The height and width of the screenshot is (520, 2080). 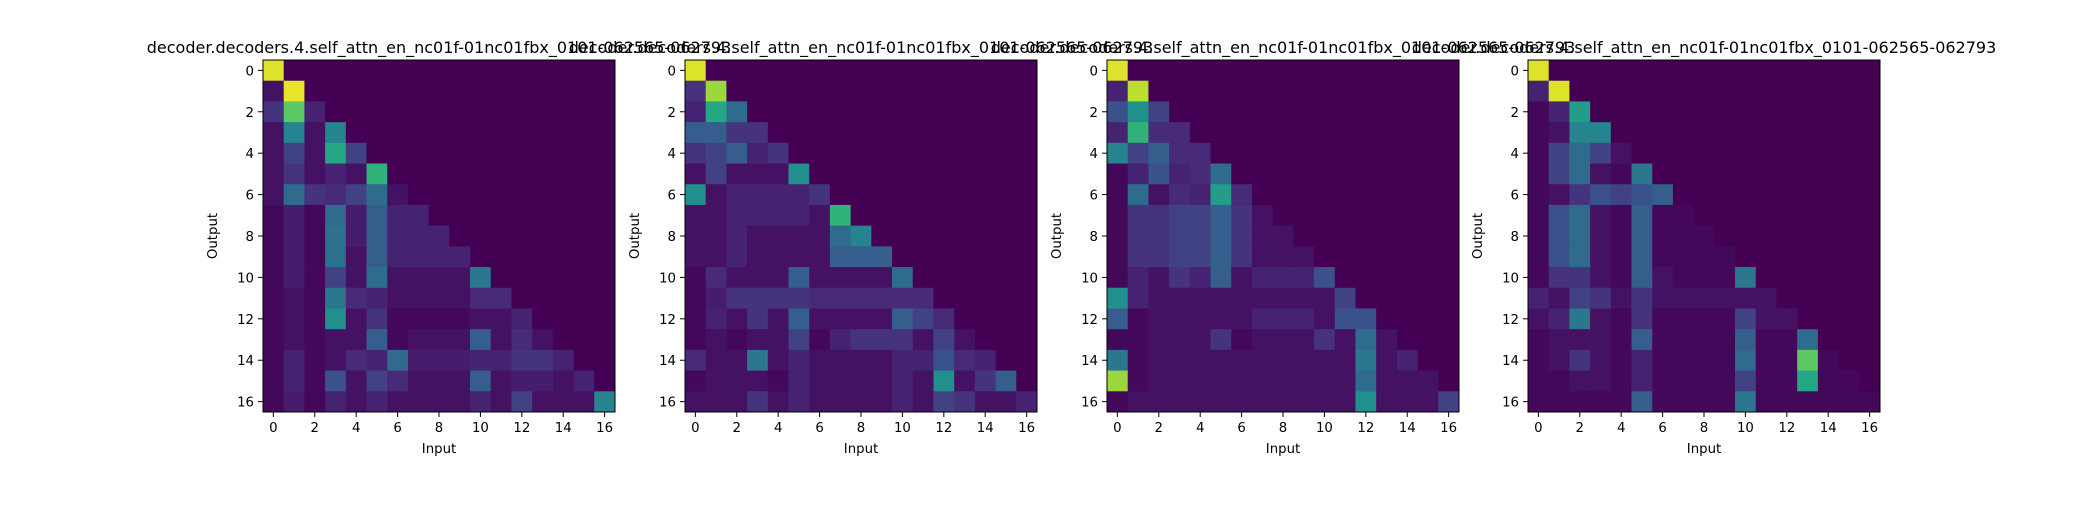 I want to click on y-tick-label: 2, so click(x=672, y=113).